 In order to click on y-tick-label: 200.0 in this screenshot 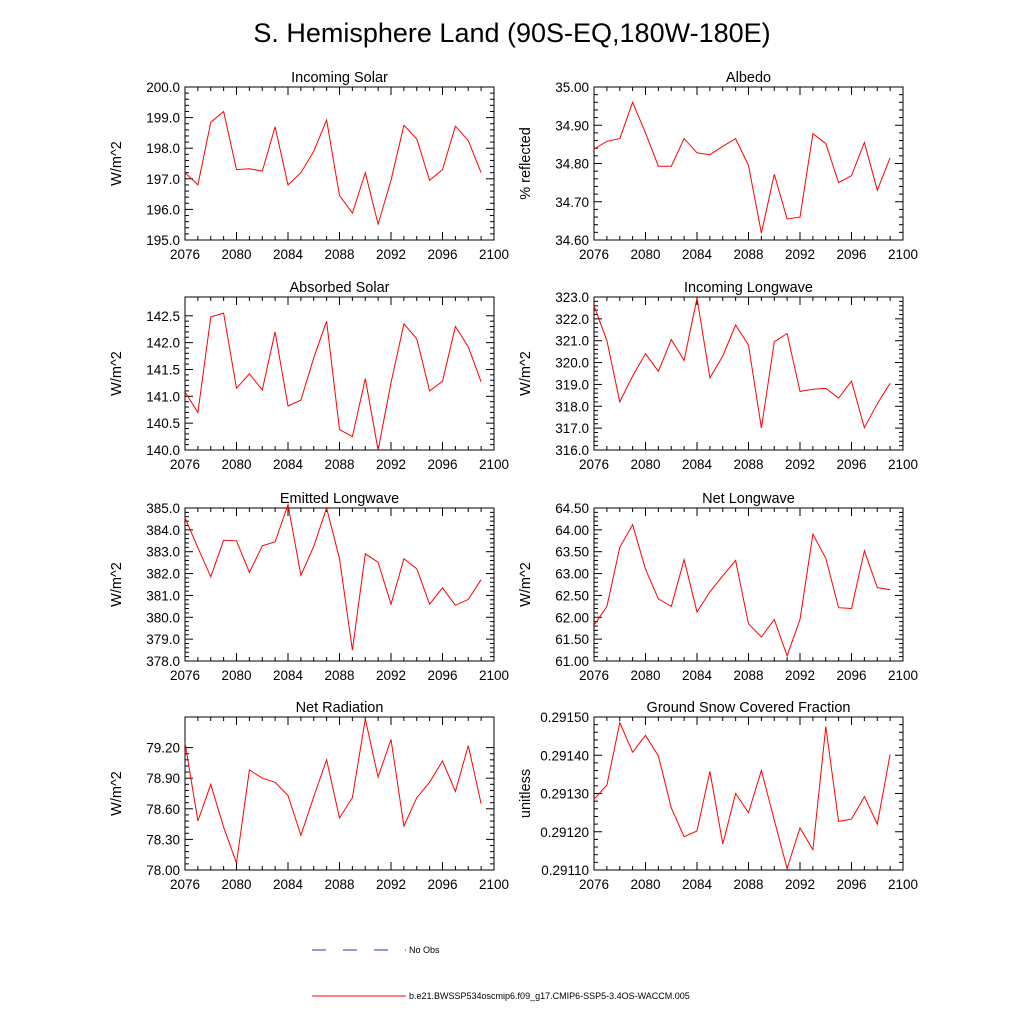, I will do `click(163, 87)`.